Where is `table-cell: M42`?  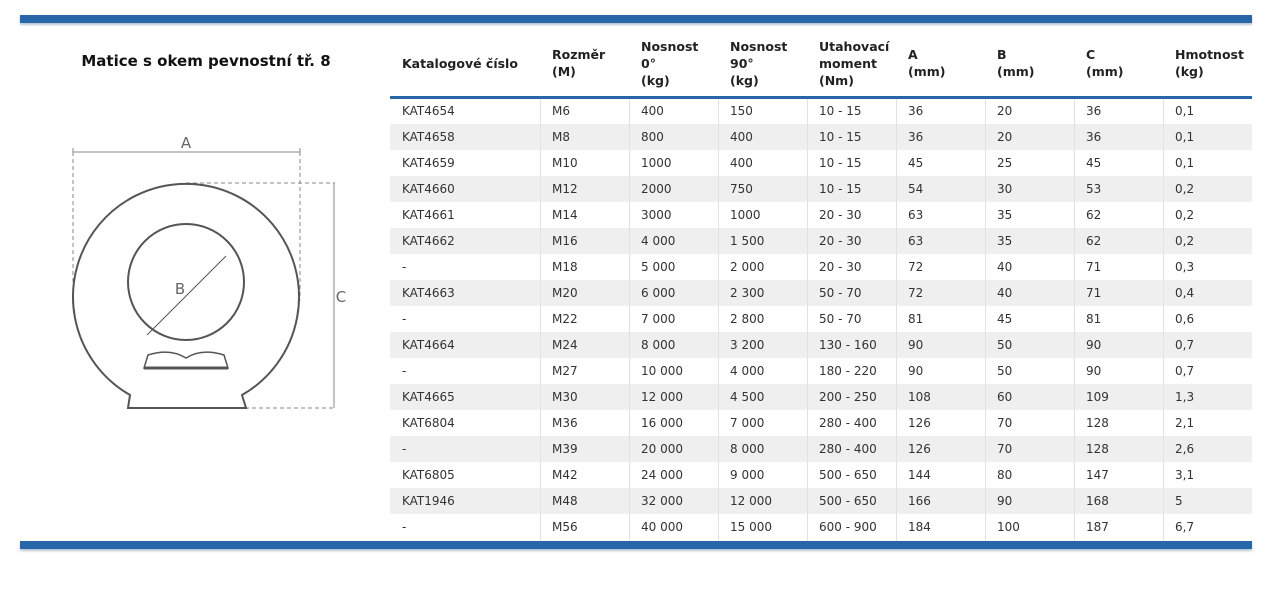
table-cell: M42 is located at coordinates (565, 475).